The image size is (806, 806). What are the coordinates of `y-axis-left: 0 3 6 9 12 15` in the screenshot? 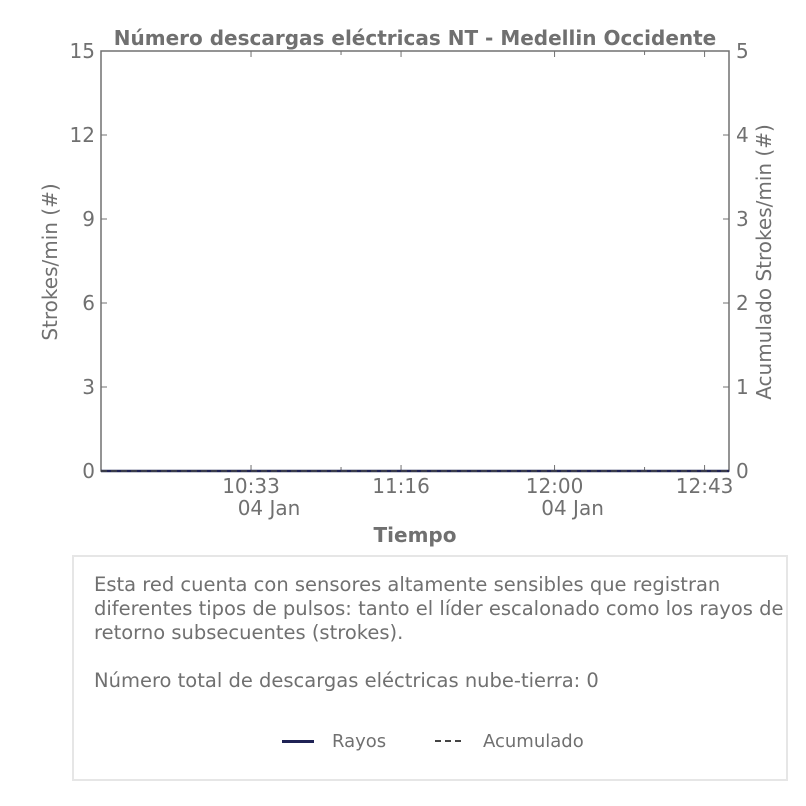 It's located at (88, 261).